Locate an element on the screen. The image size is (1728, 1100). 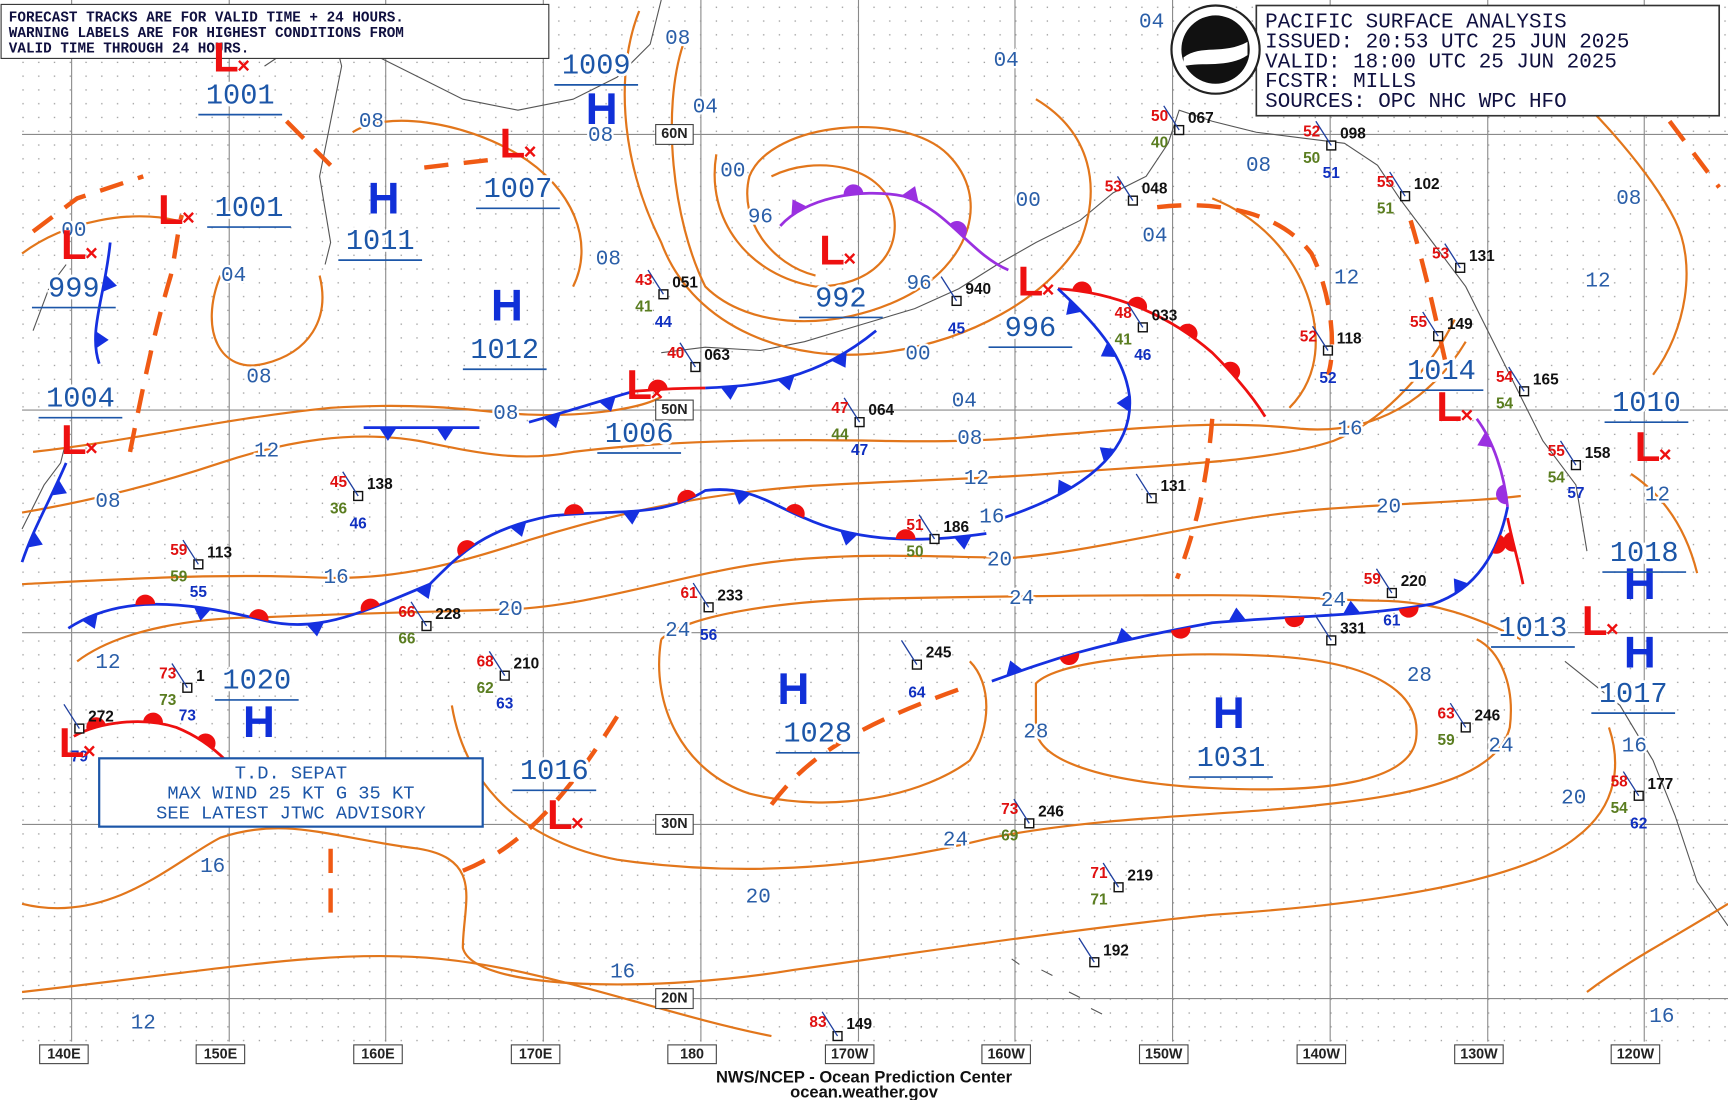
station-dewpoint: 40 is located at coordinates (1159, 142).